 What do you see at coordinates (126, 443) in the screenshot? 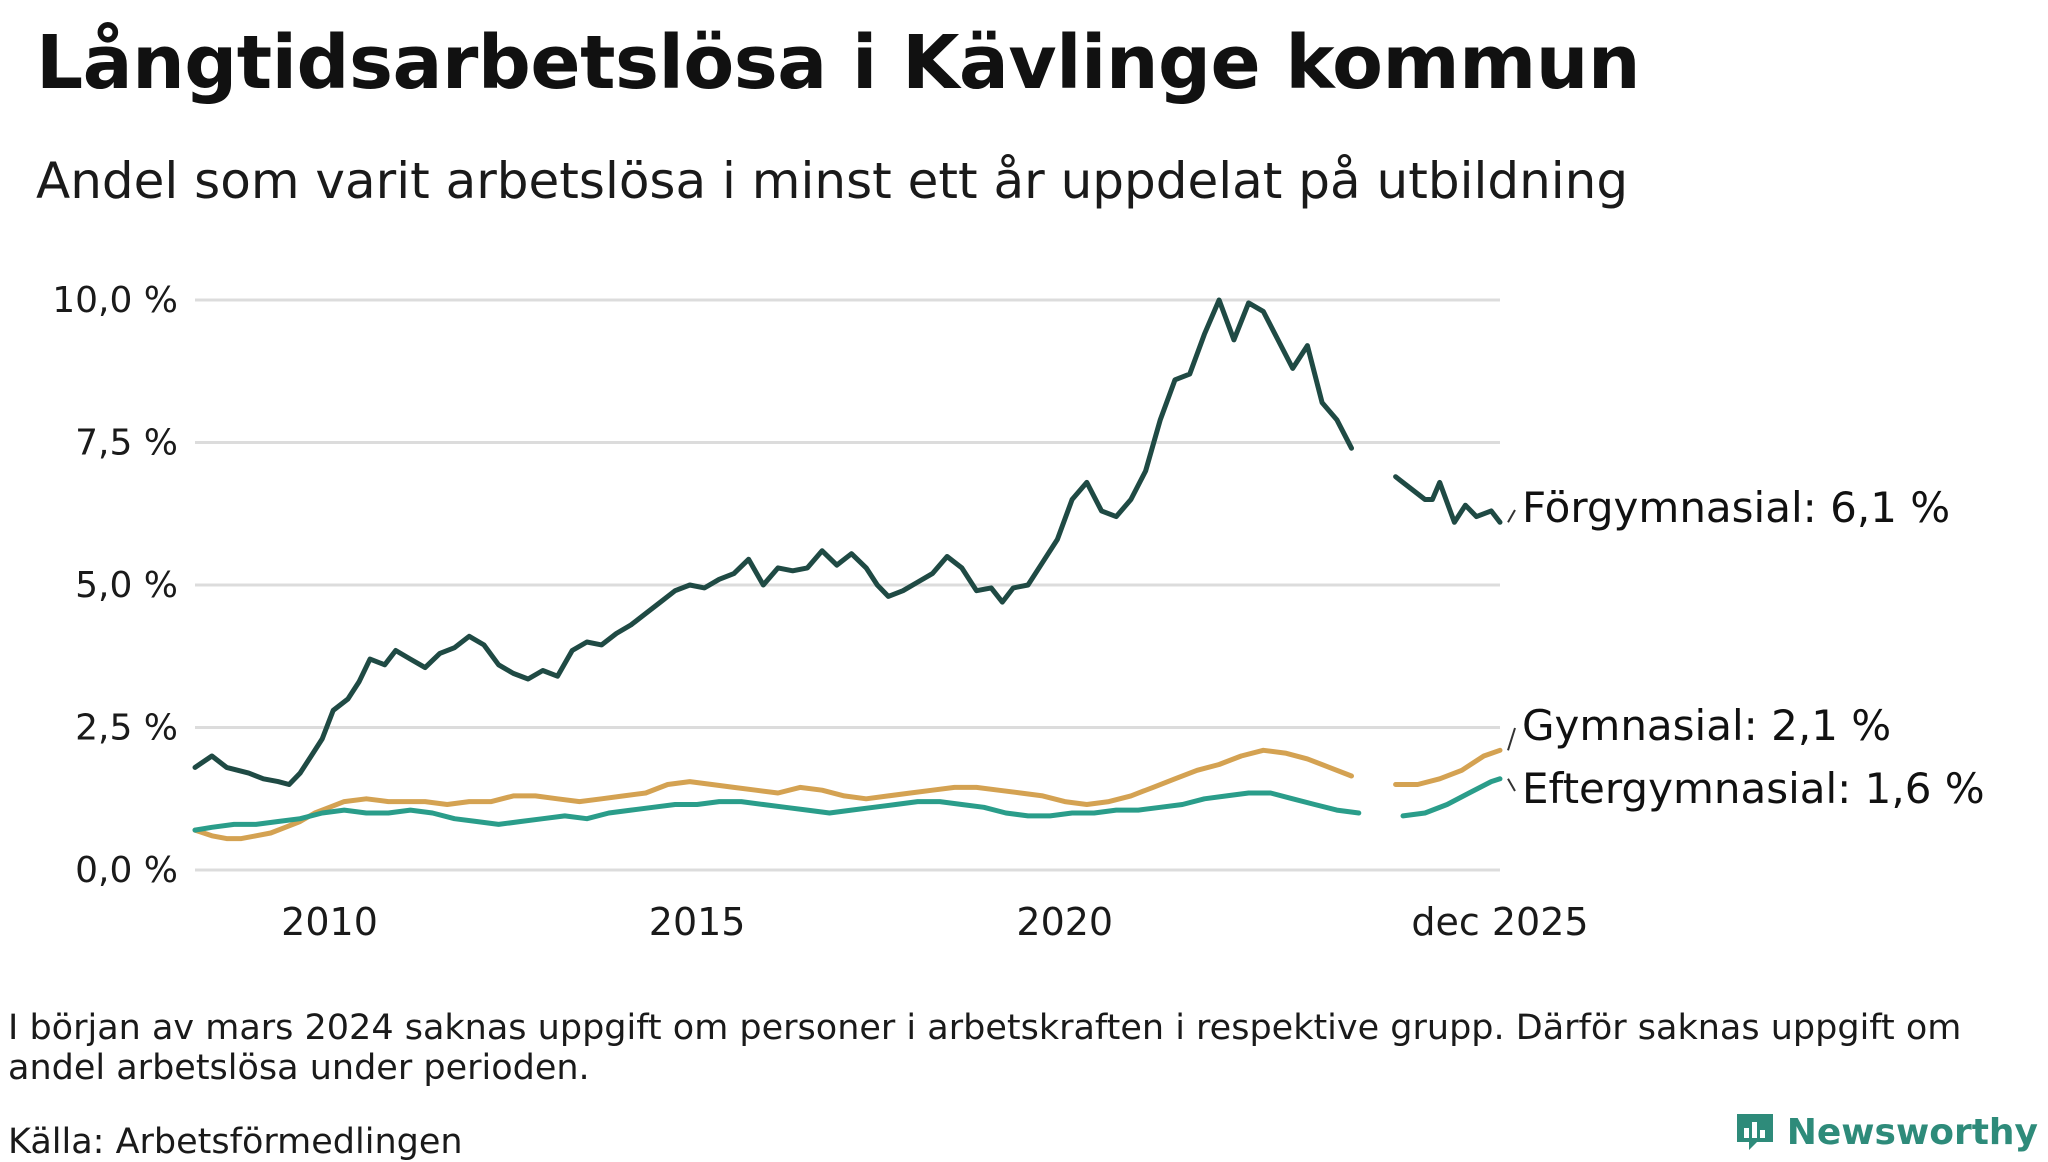
I see `y-tick-label: 7,5 %` at bounding box center [126, 443].